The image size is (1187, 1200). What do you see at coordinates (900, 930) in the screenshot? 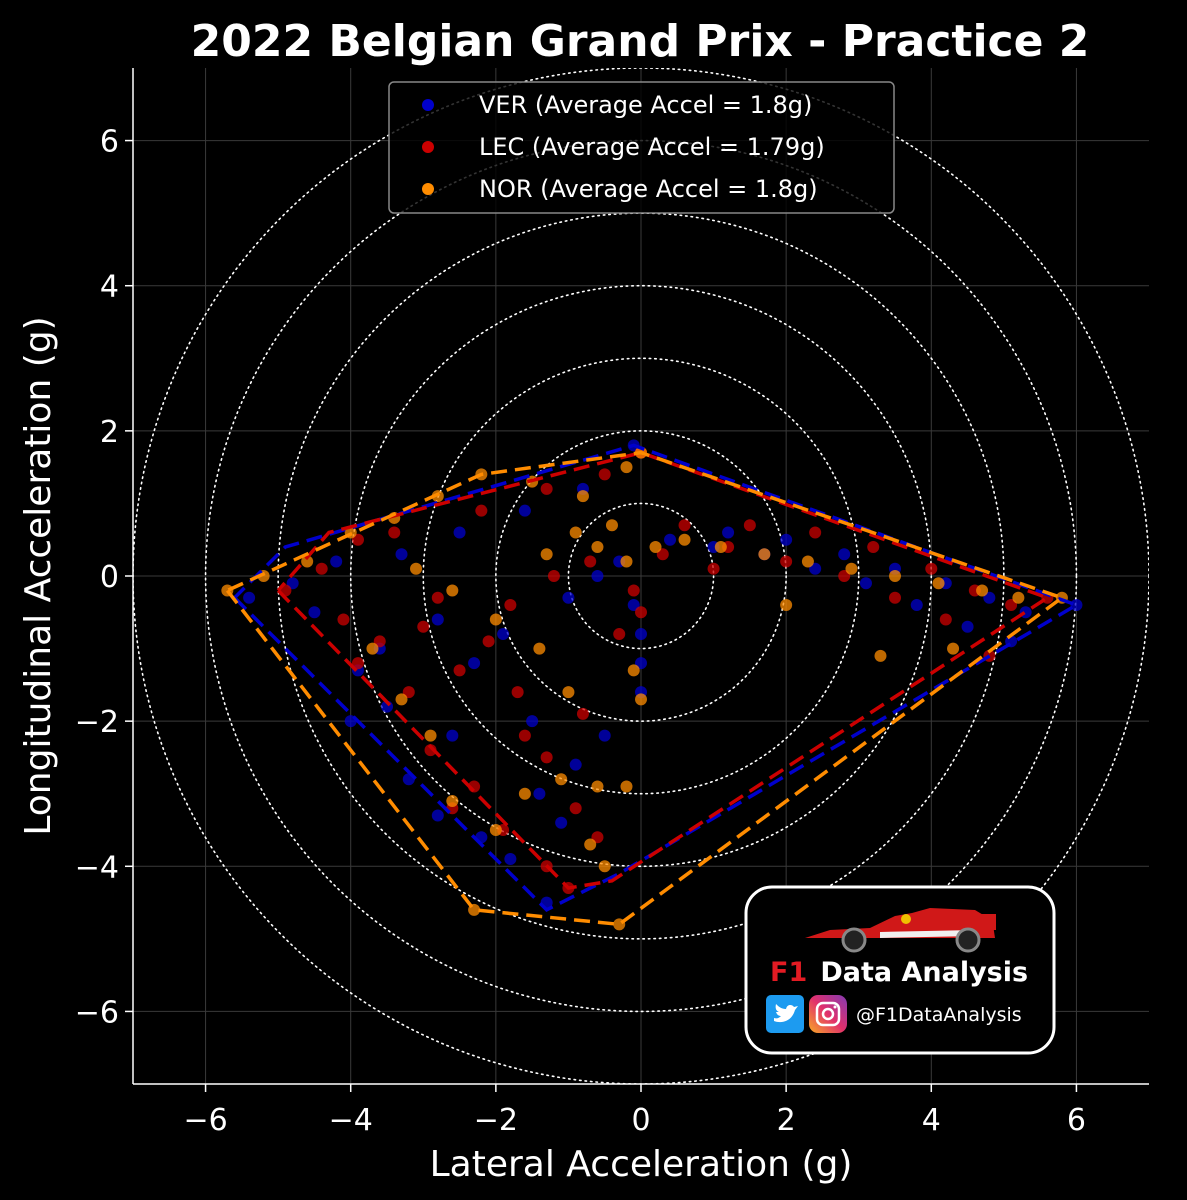
I see `race-car-icon` at bounding box center [900, 930].